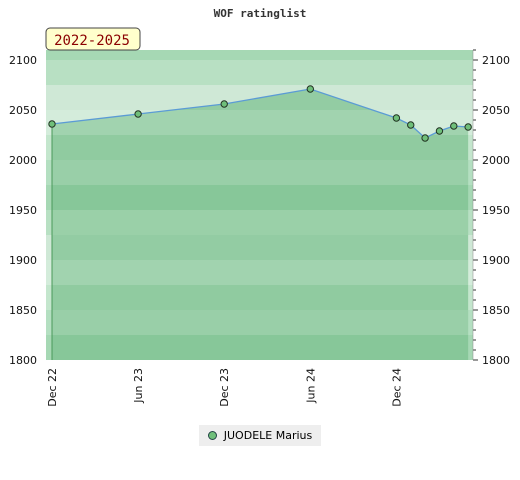 The image size is (520, 480). Describe the element at coordinates (23, 110) in the screenshot. I see `y-tick-label-left: 2050` at that location.